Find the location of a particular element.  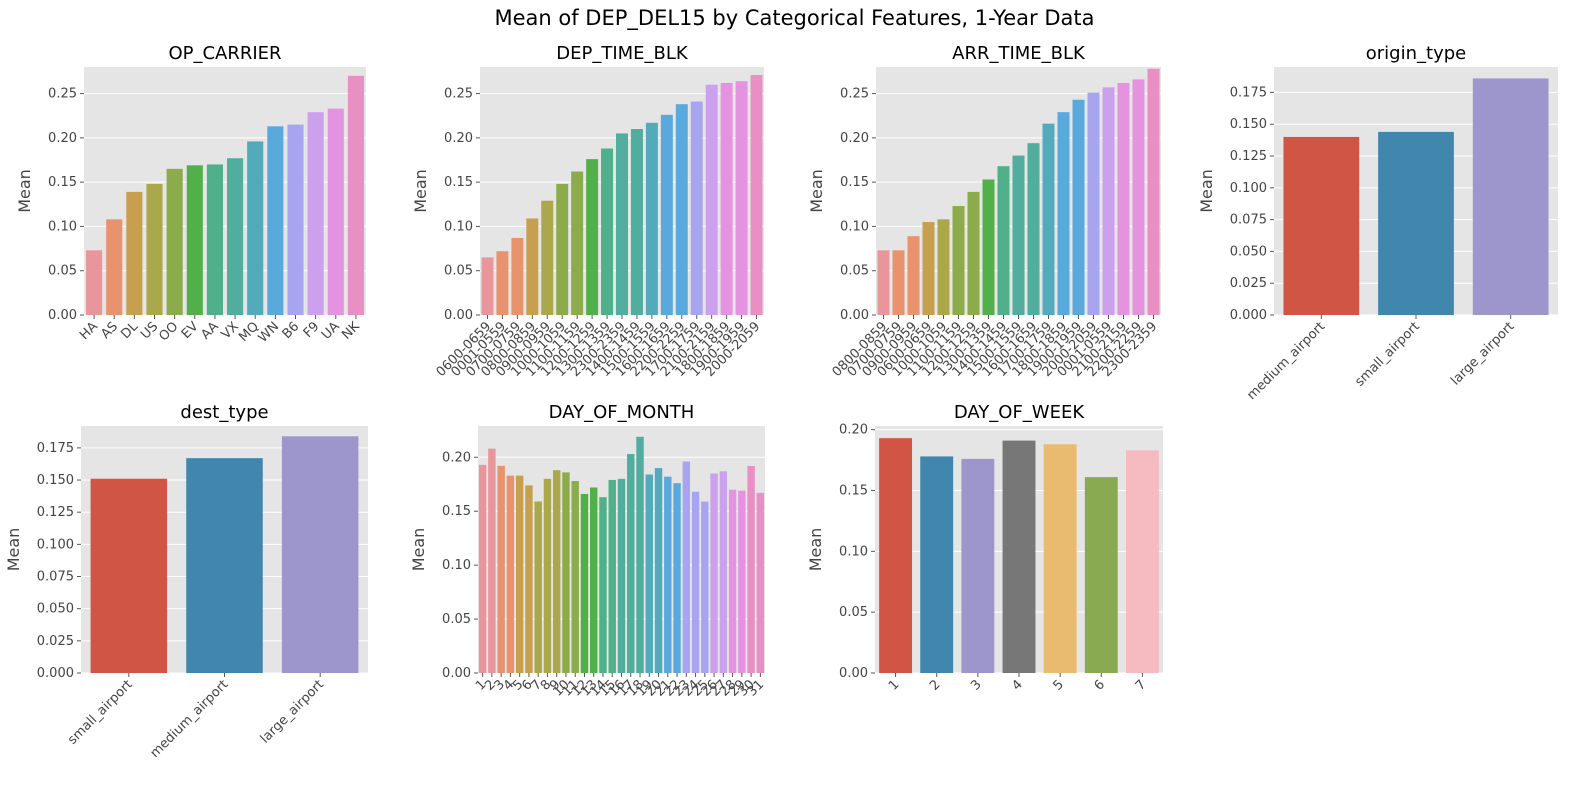

bar-B6 is located at coordinates (295, 219).